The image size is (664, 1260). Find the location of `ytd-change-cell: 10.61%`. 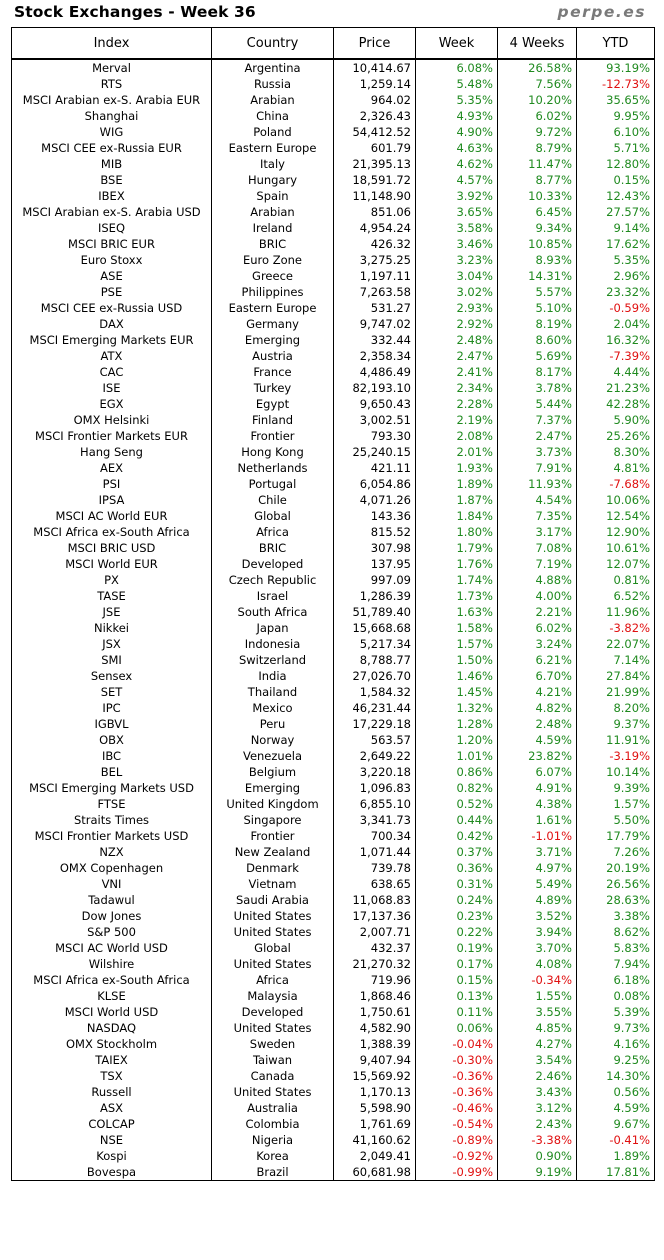

ytd-change-cell: 10.61% is located at coordinates (615, 548).